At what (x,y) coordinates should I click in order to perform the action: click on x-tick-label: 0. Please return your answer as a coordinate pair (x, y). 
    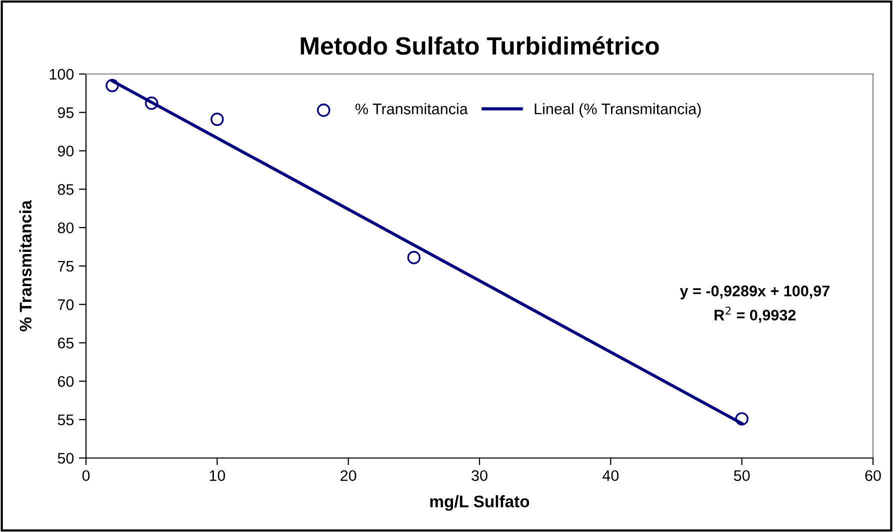
    Looking at the image, I should click on (86, 476).